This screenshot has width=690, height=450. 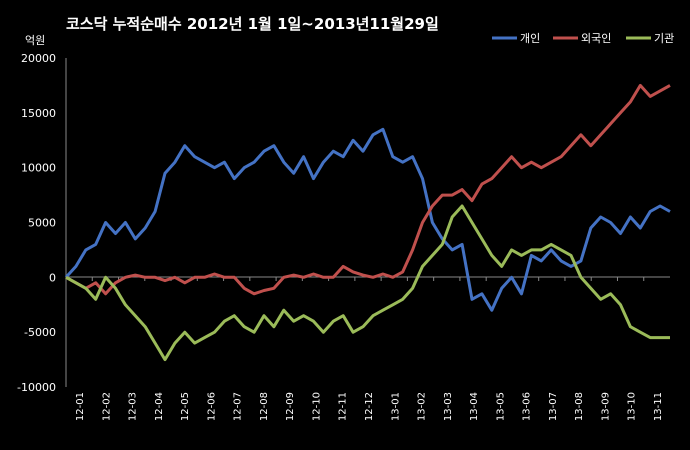 What do you see at coordinates (422, 406) in the screenshot?
I see `x-tick-label: 13-02` at bounding box center [422, 406].